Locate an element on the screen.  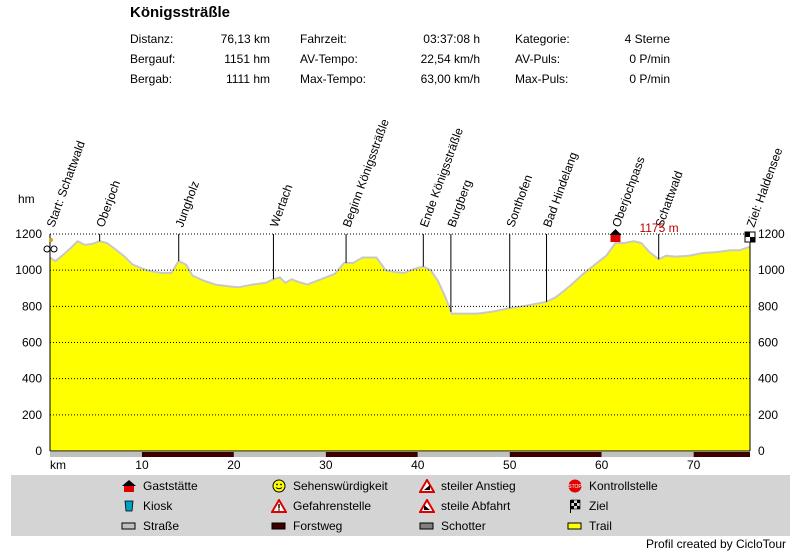
stat-value: 03:37:08 h is located at coordinates (451, 39).